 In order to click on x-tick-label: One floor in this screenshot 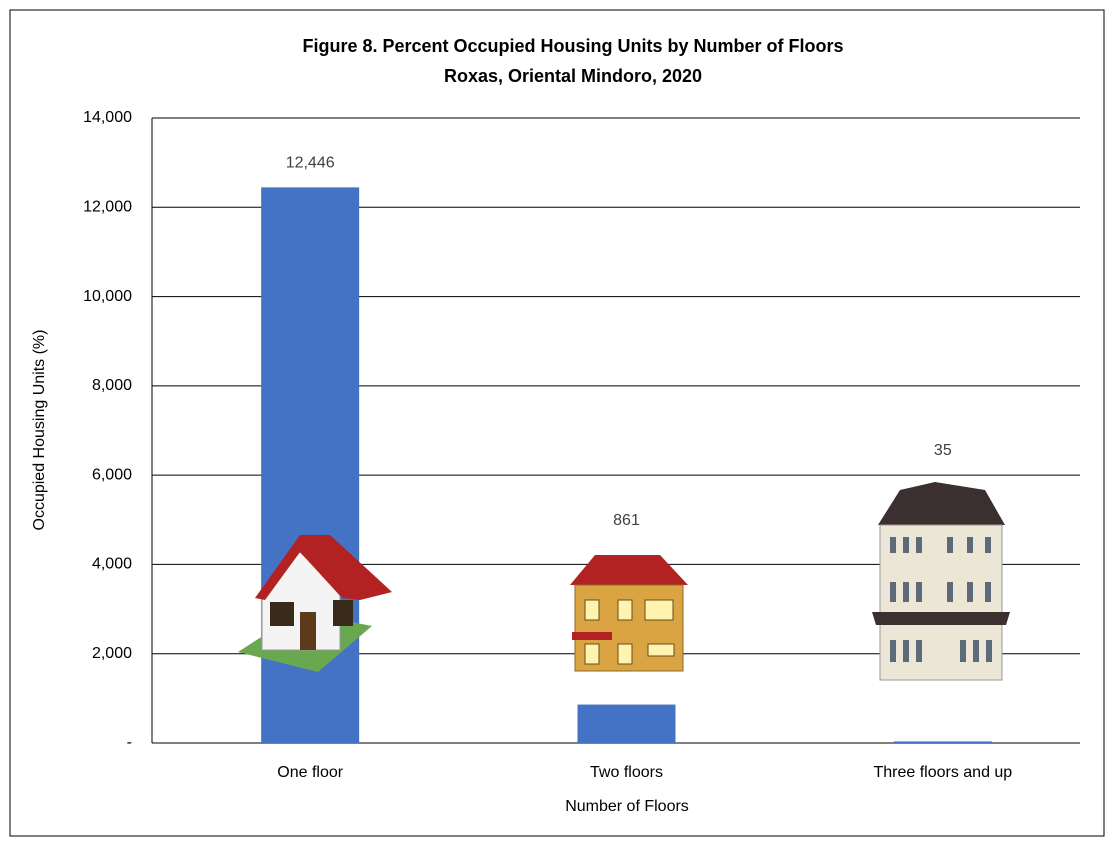, I will do `click(310, 772)`.